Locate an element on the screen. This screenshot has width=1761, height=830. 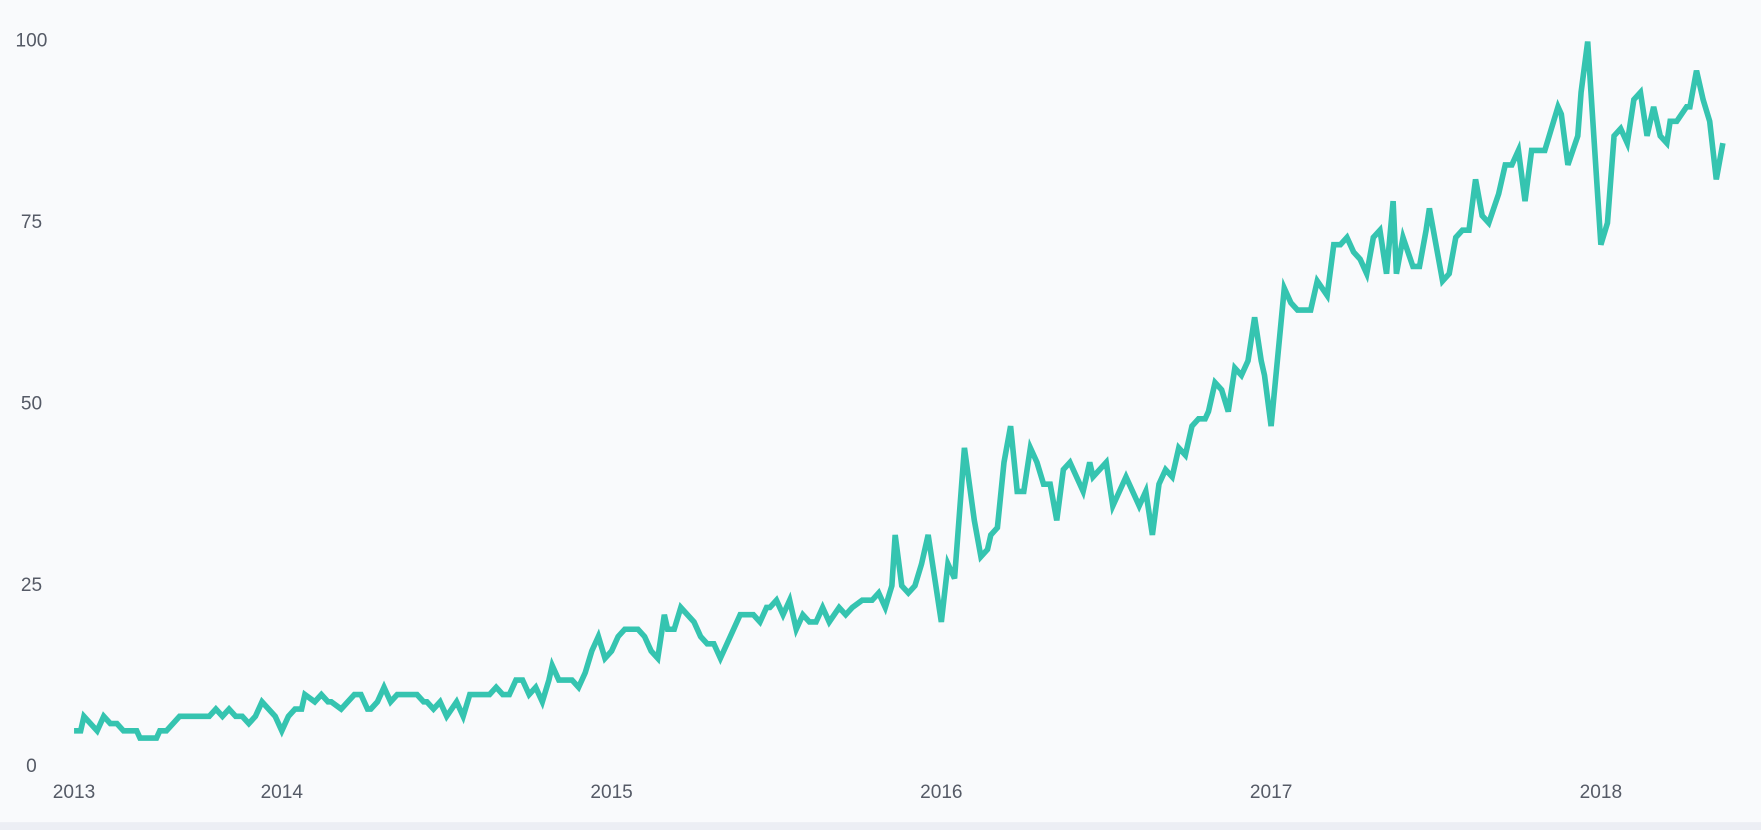
x-tick-label: 2014 is located at coordinates (282, 792).